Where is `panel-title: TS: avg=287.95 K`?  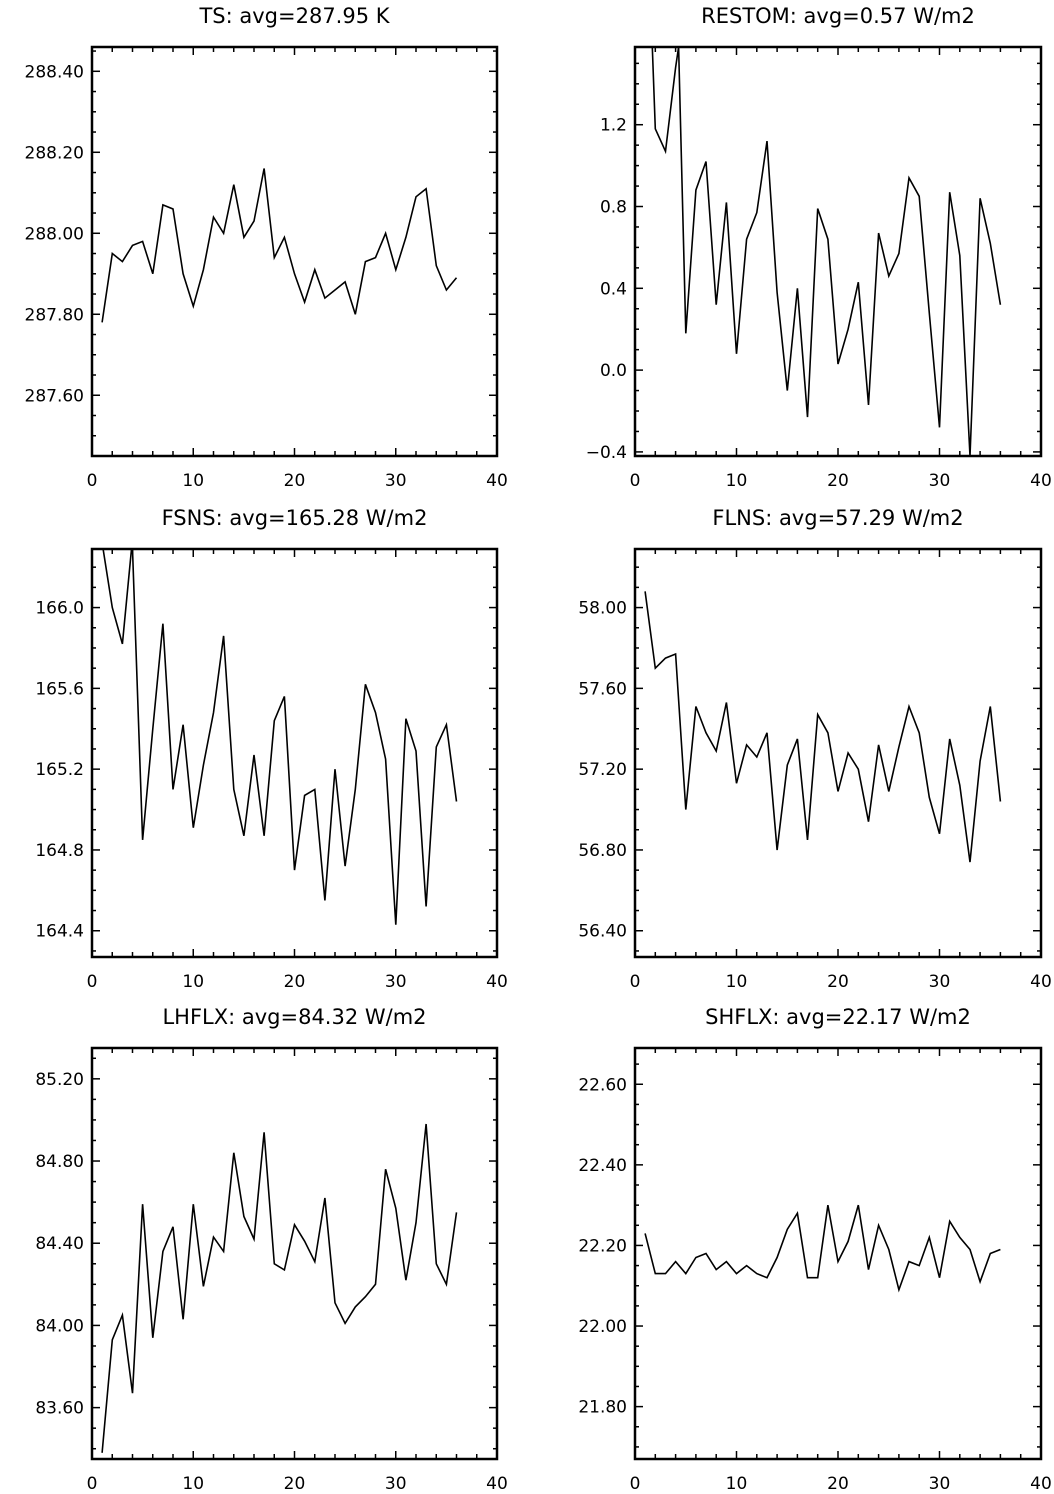 panel-title: TS: avg=287.95 K is located at coordinates (294, 16).